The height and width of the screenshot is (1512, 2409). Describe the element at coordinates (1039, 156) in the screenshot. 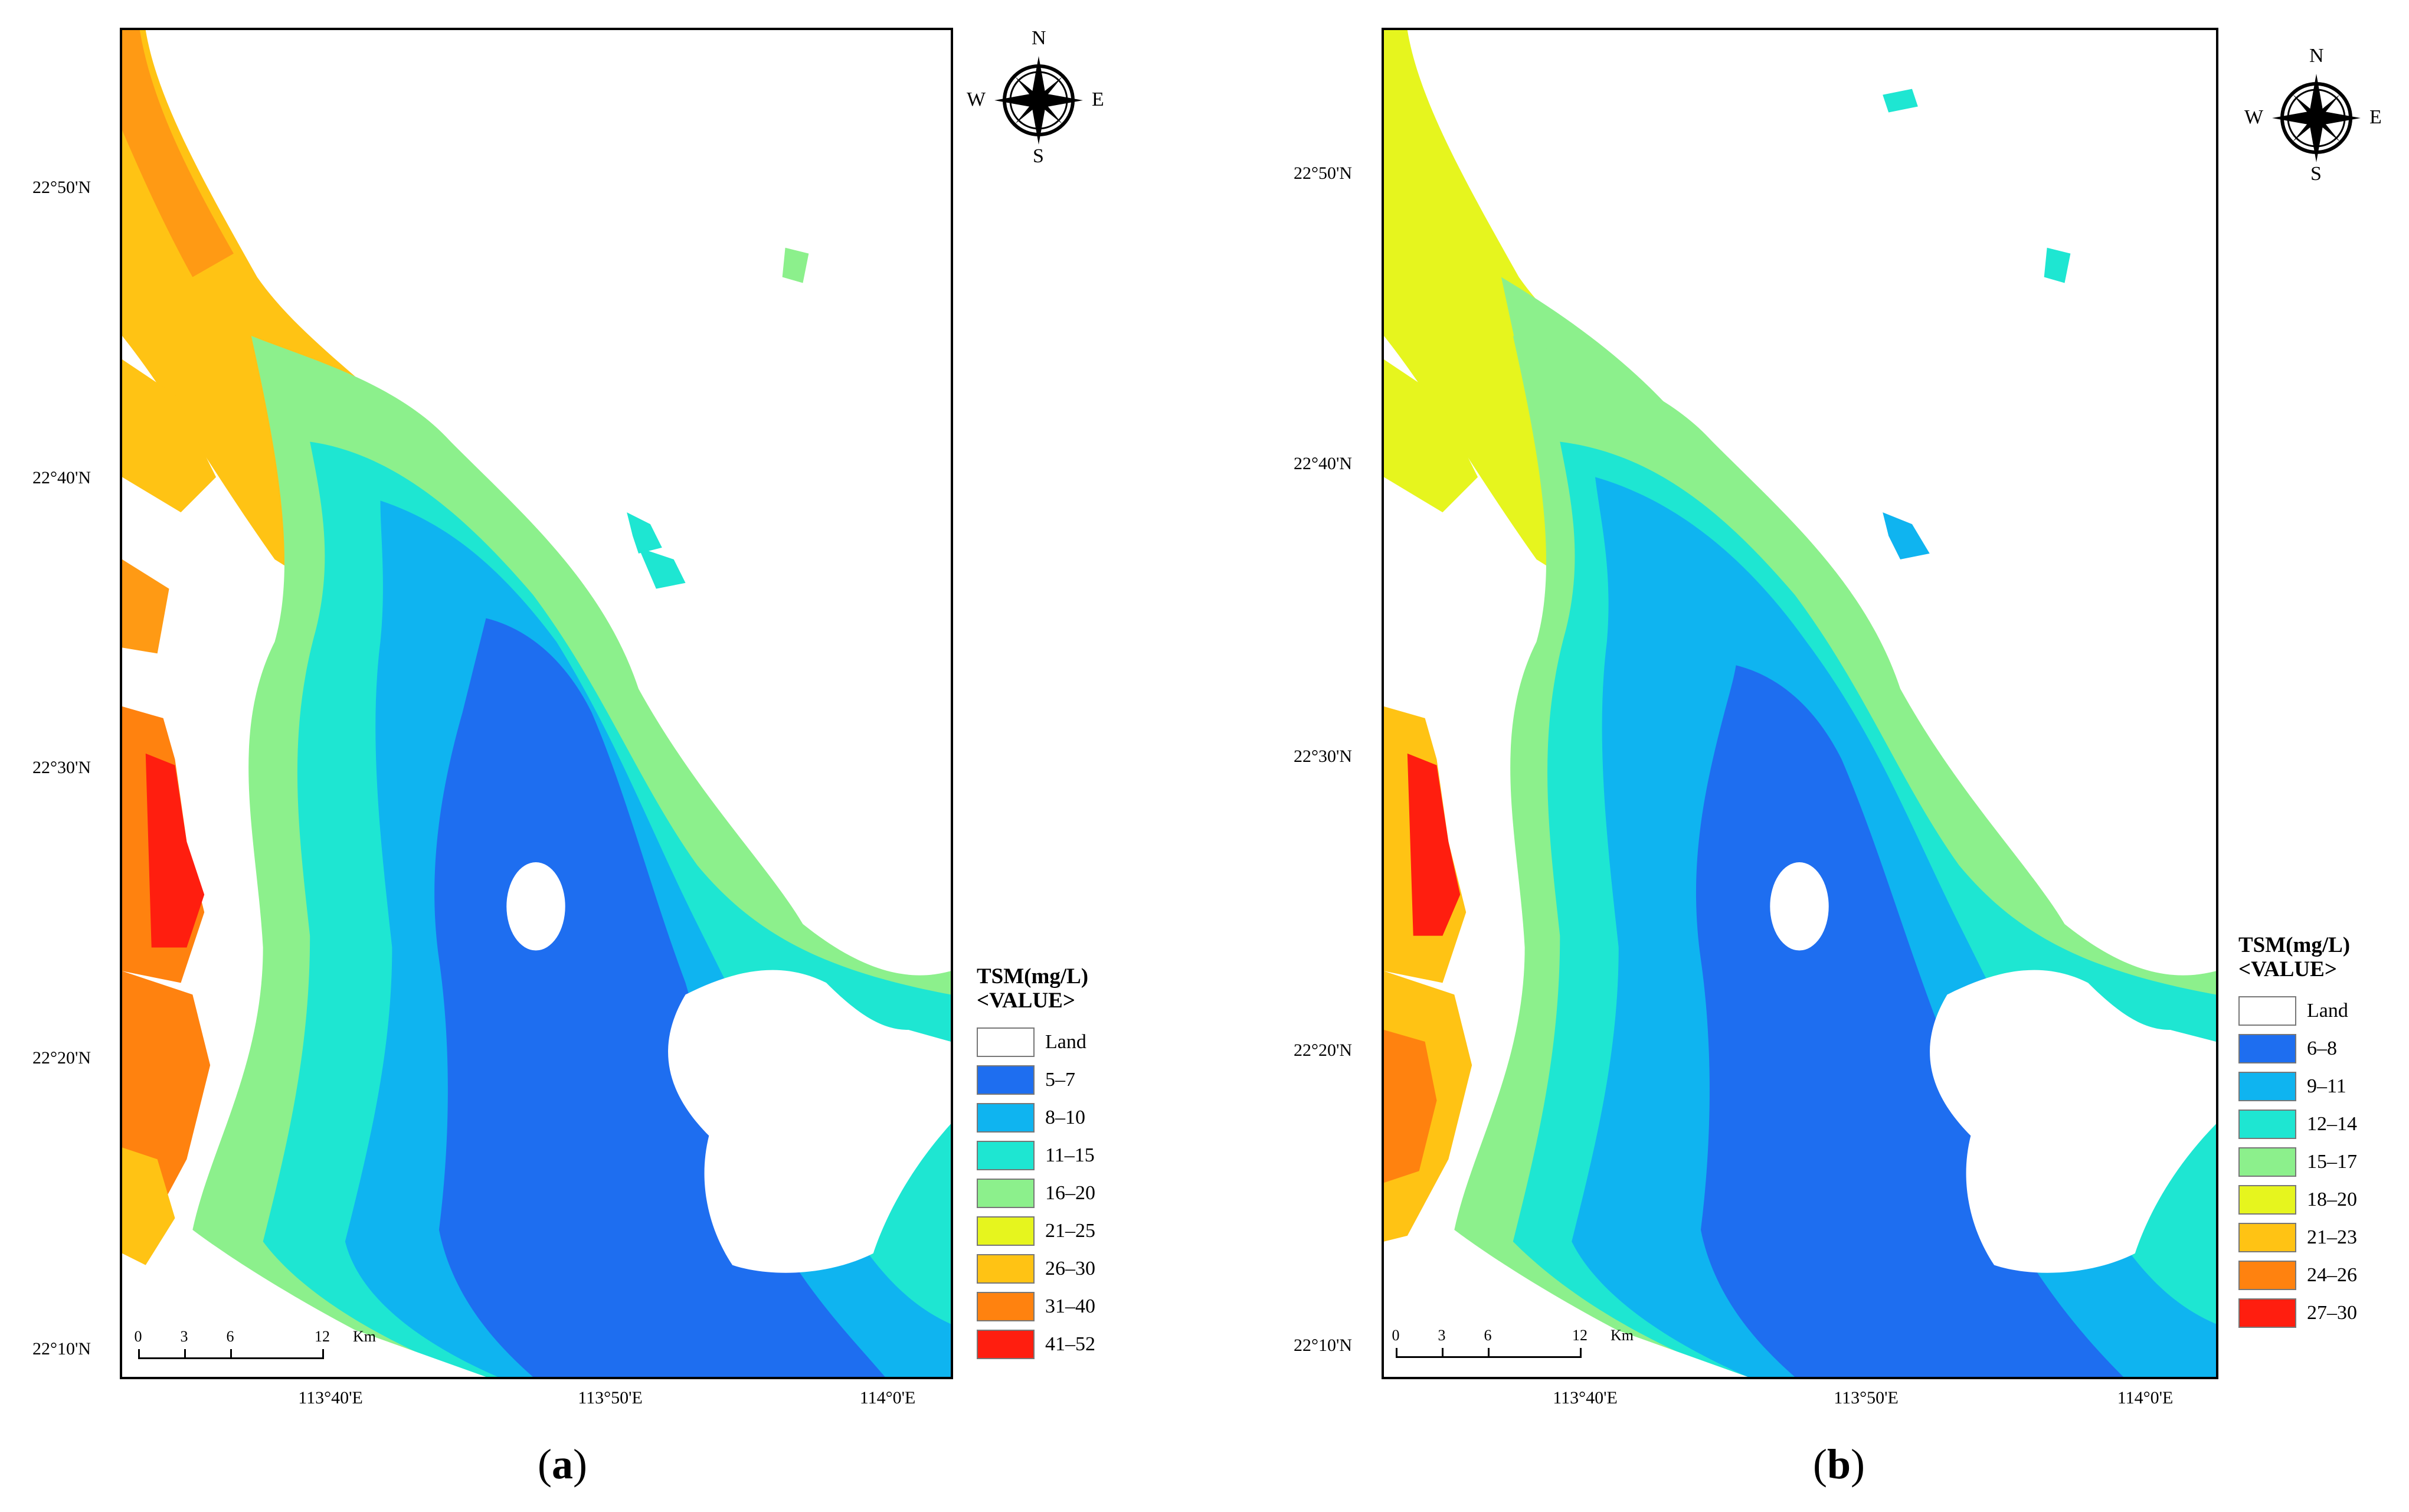

I see `compass-s: S` at that location.